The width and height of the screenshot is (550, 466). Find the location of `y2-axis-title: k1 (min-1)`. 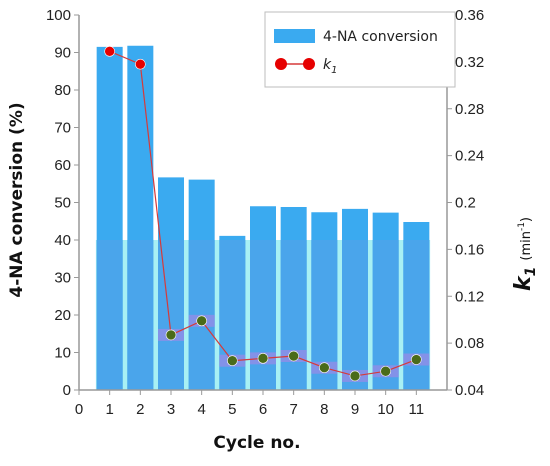

y2-axis-title: k1 (min-1) is located at coordinates (525, 254).